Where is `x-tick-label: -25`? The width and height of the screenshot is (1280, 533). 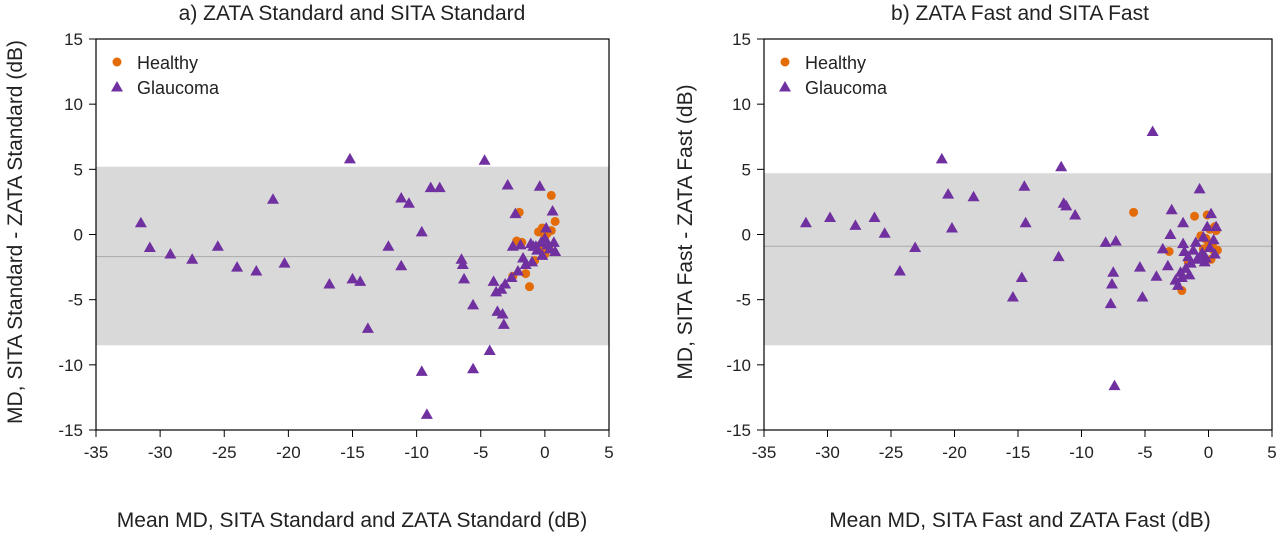 x-tick-label: -25 is located at coordinates (891, 452).